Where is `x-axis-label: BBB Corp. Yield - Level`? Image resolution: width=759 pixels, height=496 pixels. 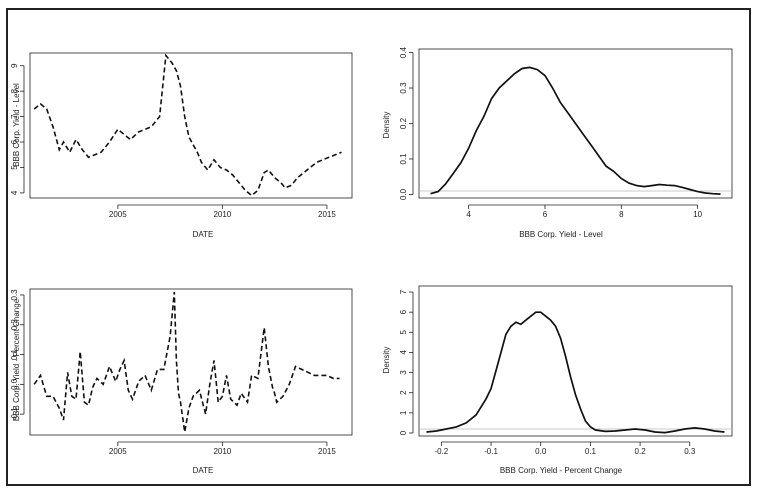 x-axis-label: BBB Corp. Yield - Level is located at coordinates (561, 234).